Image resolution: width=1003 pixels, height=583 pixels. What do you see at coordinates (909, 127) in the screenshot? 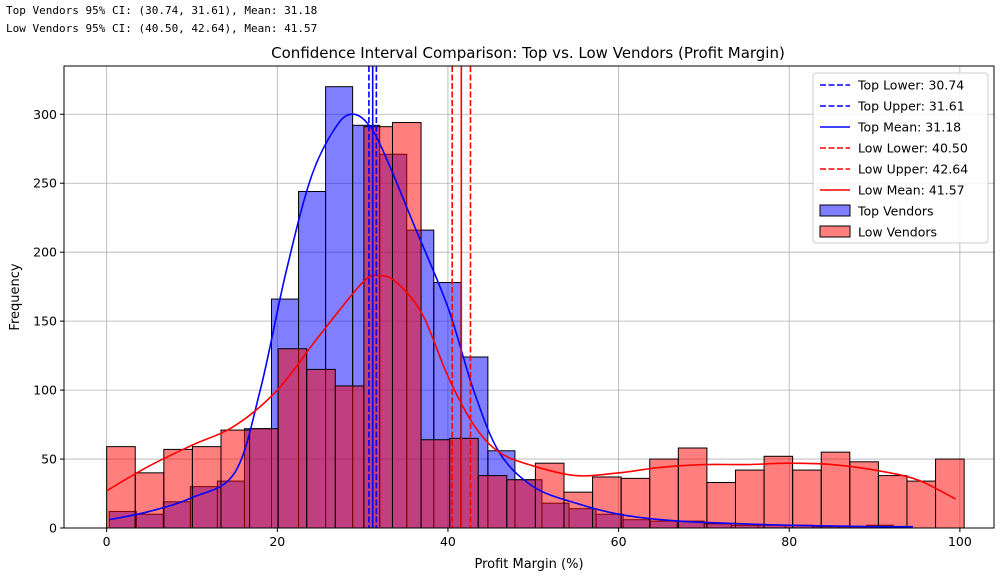
I see `legend-label-2: Top Mean: 31.18` at bounding box center [909, 127].